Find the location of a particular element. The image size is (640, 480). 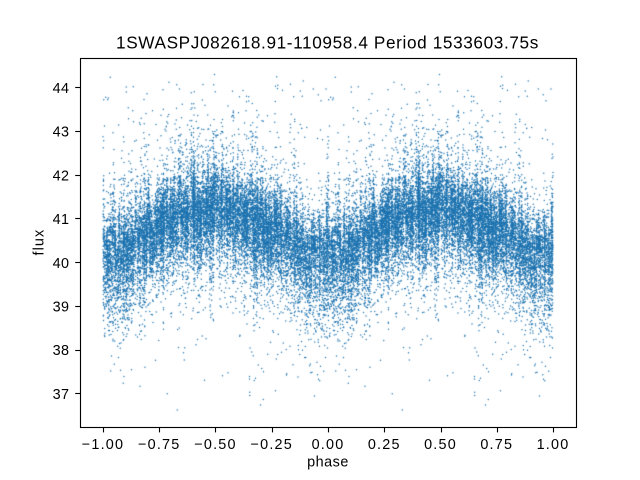

svg-text: 42 is located at coordinates (61, 176).